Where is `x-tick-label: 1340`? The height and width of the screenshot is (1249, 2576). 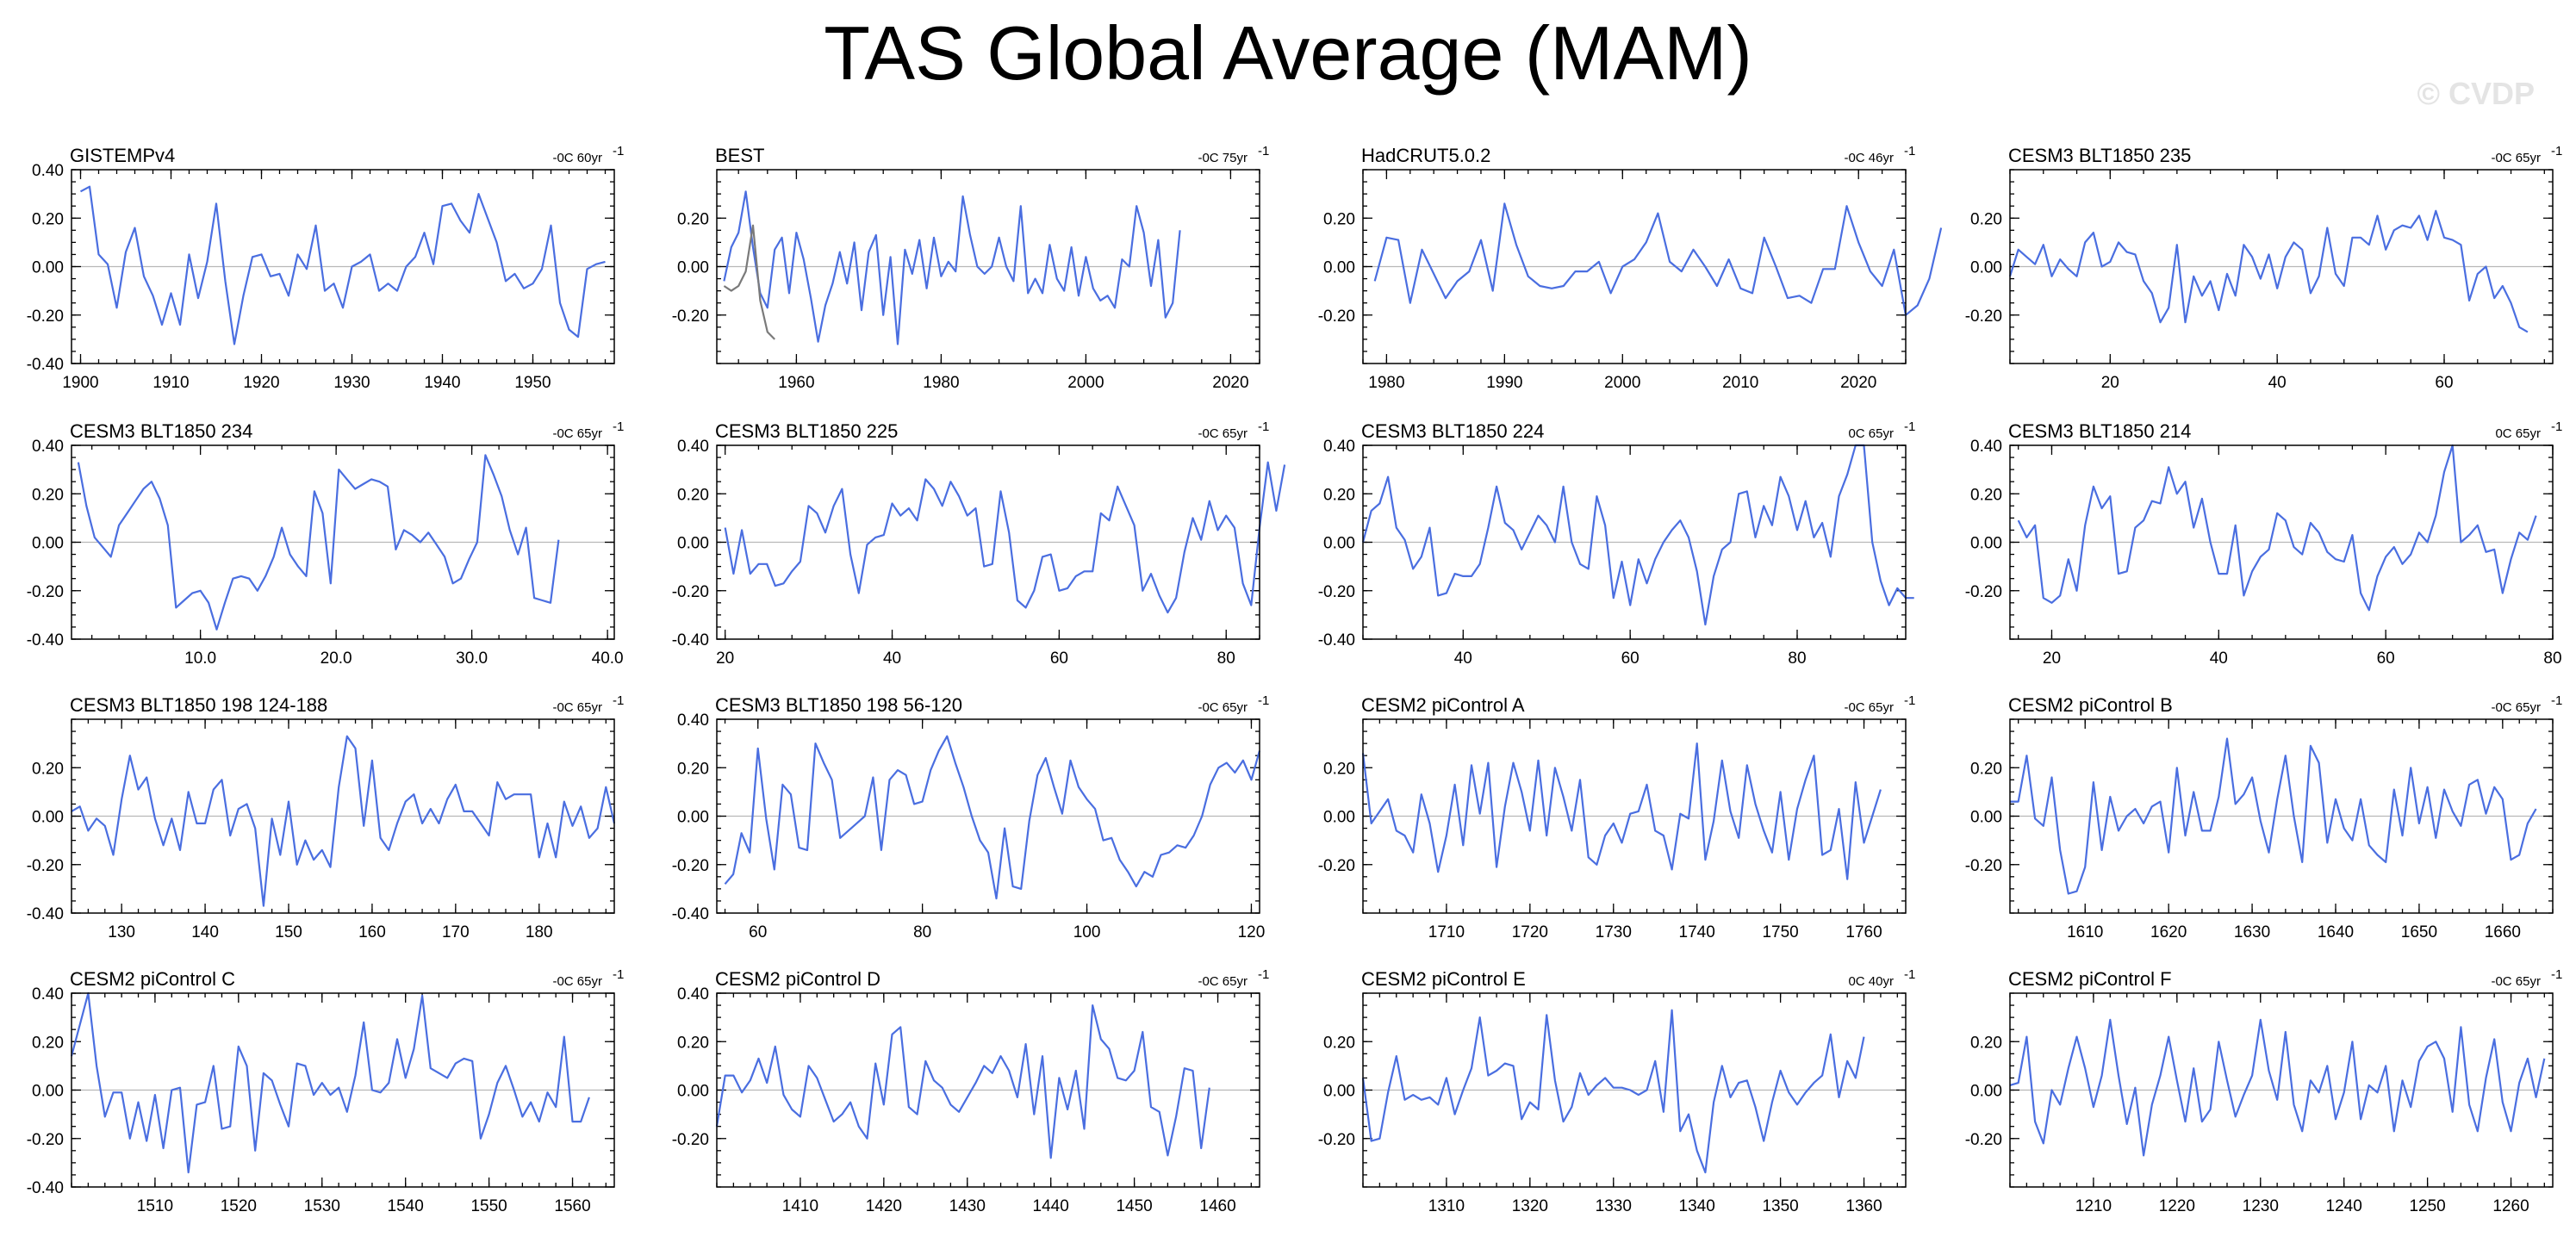
x-tick-label: 1340 is located at coordinates (1697, 1206).